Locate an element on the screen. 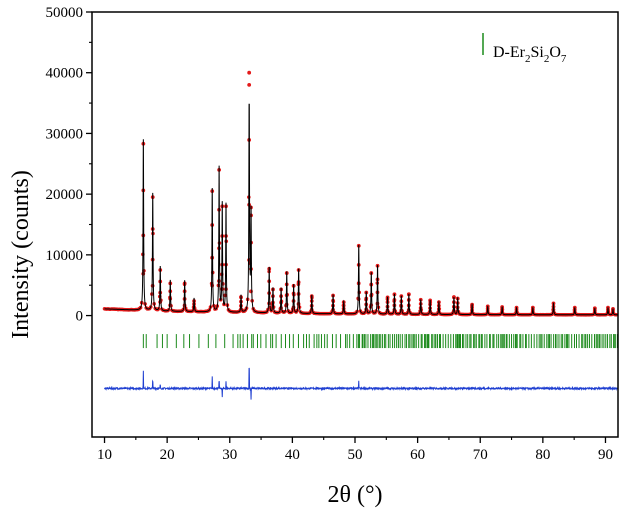 This screenshot has height=517, width=623. y-tick-label: 20000 is located at coordinates (65, 195).